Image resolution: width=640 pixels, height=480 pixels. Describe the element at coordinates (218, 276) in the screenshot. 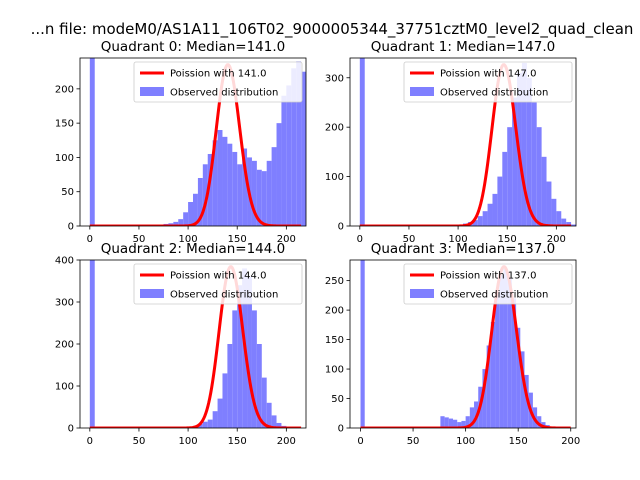

I see `legend-label-poisson: Poission with 144.0` at that location.